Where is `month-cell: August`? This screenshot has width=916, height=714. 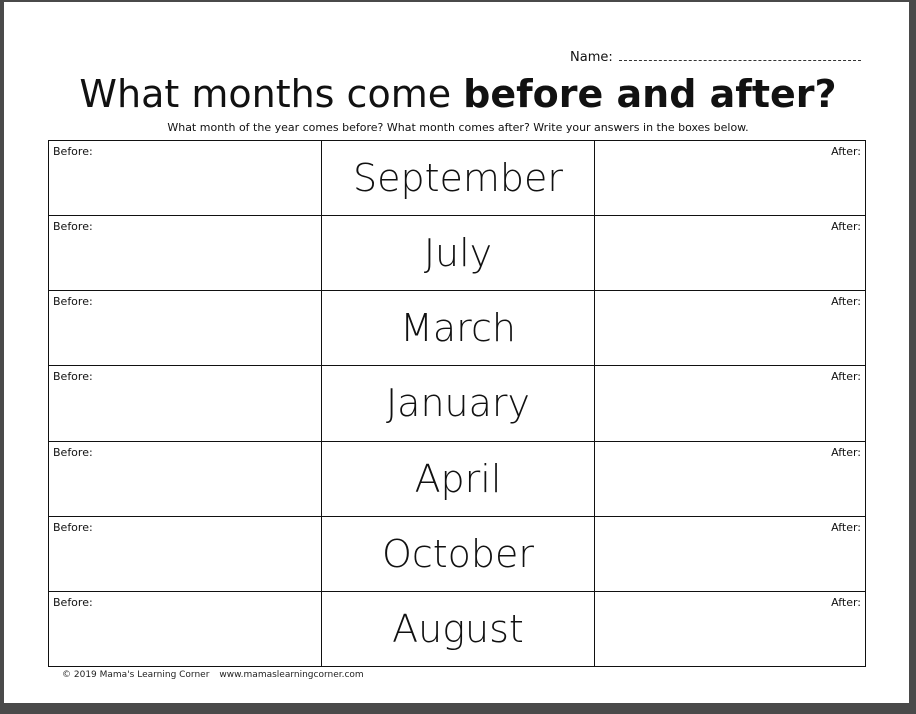
month-cell: August is located at coordinates (458, 629).